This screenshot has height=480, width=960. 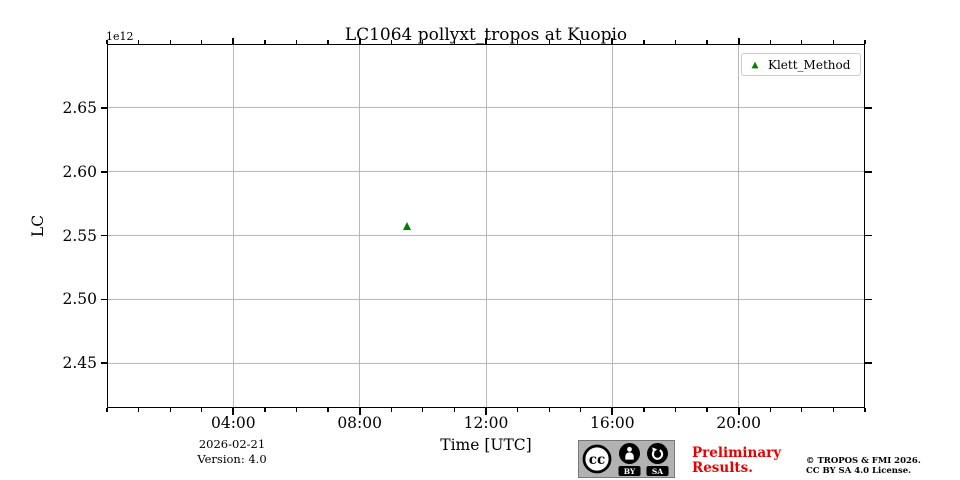 I want to click on by-label: BY, so click(x=630, y=471).